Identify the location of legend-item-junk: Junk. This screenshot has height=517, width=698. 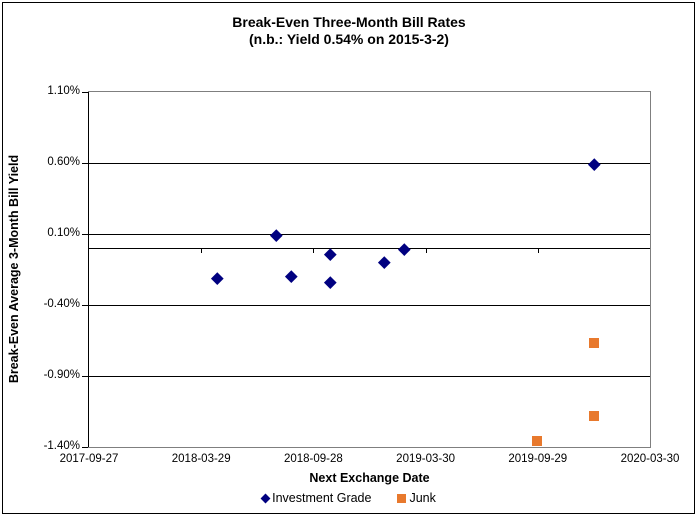
(416, 498).